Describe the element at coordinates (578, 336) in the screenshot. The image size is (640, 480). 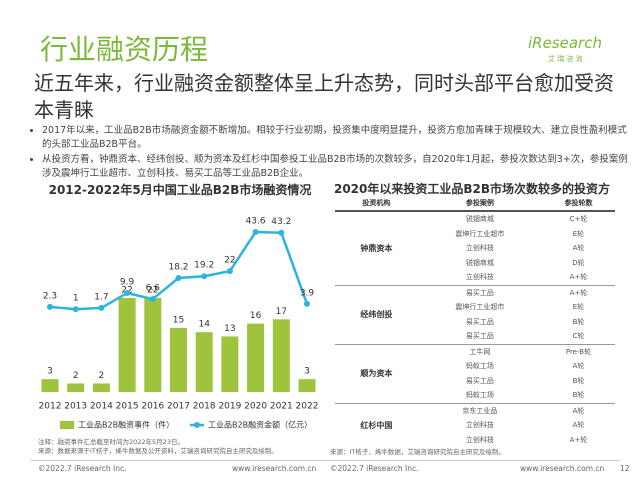
I see `table-cell: C轮` at that location.